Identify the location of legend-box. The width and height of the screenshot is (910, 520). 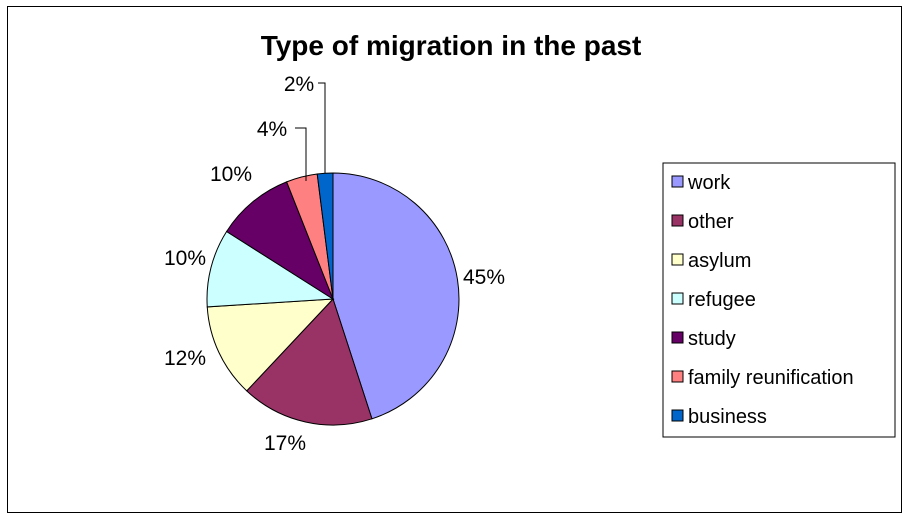
(779, 300).